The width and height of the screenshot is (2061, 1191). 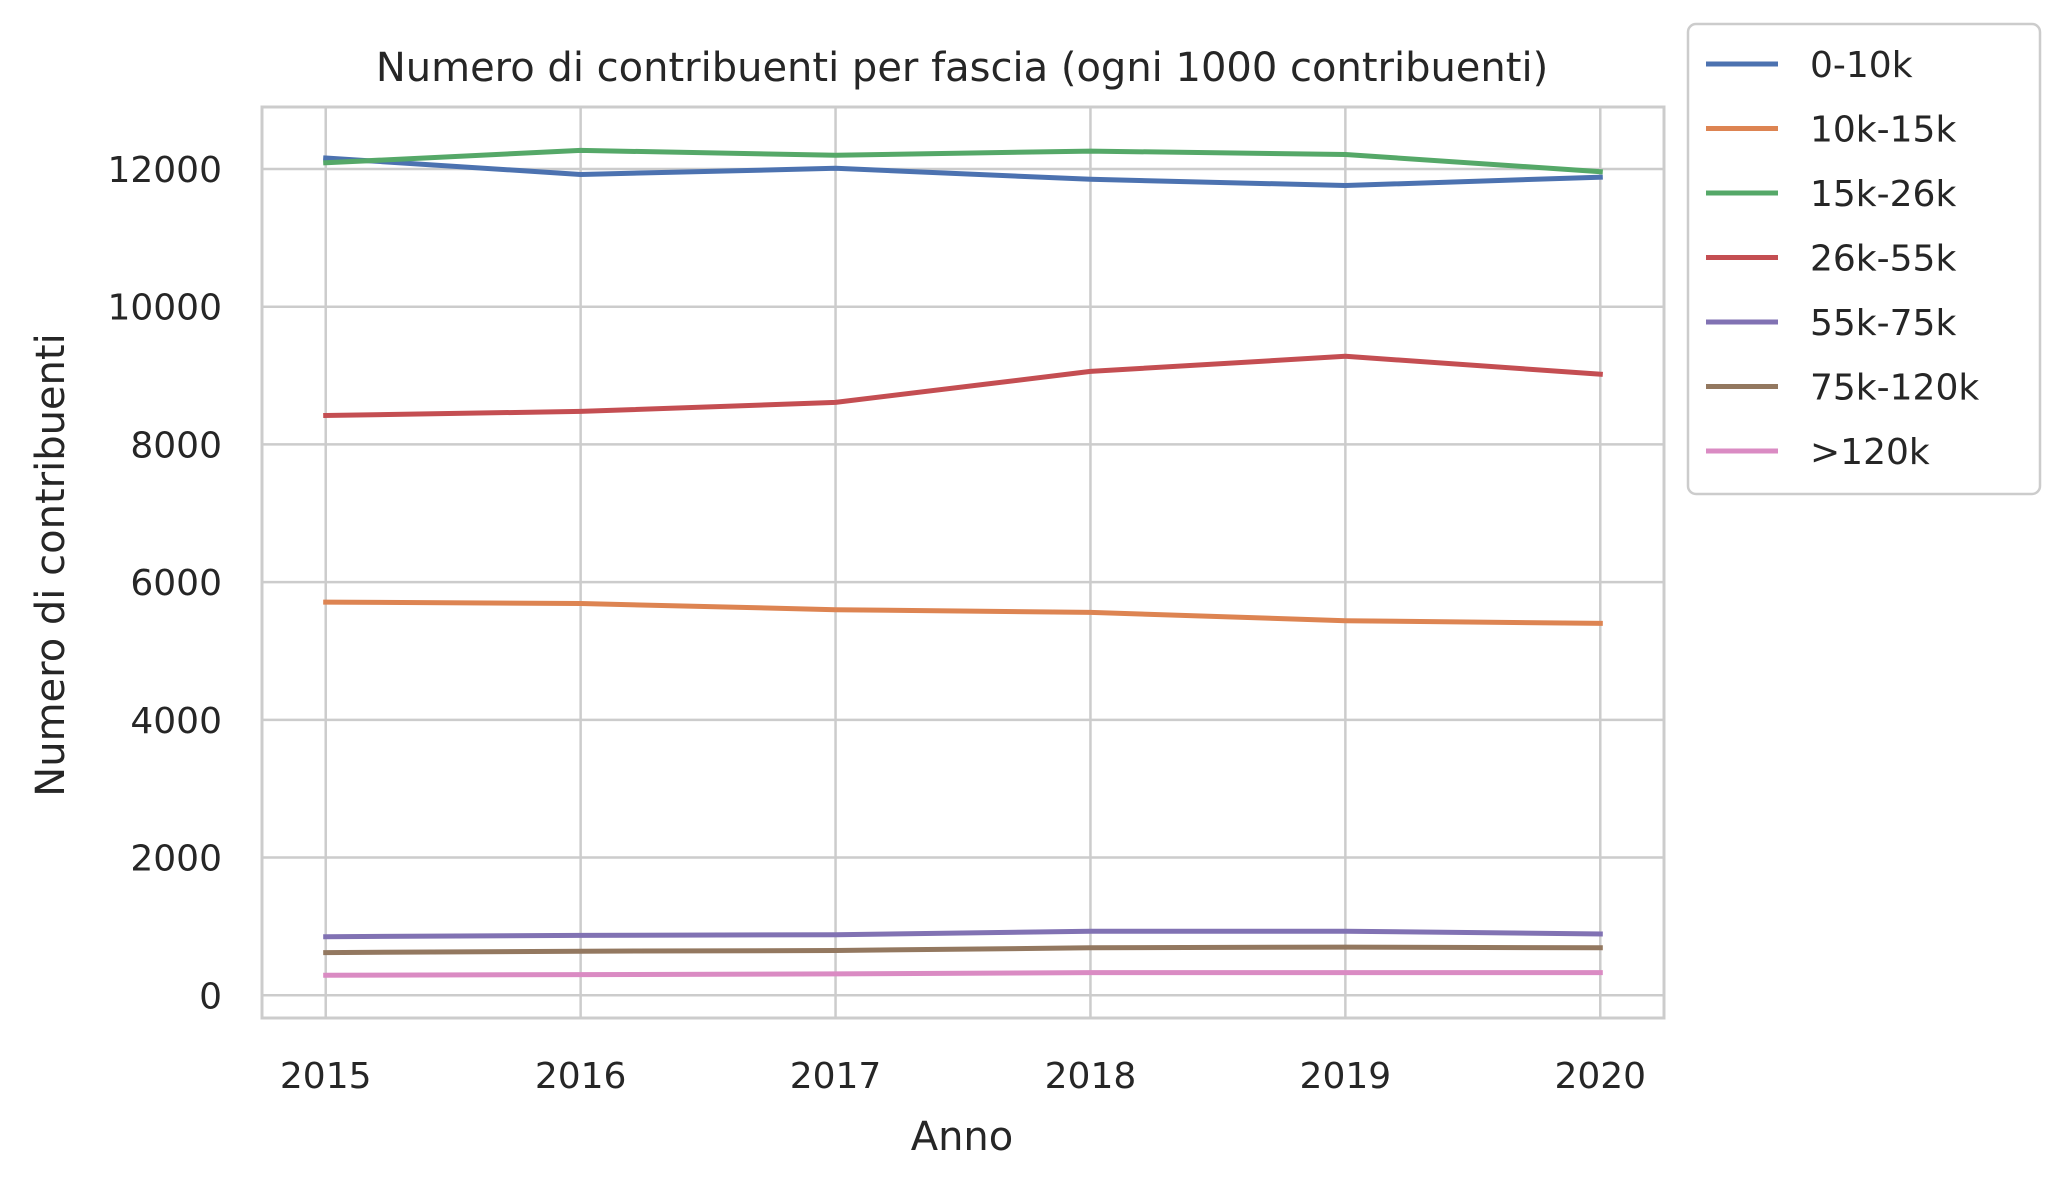 I want to click on series-line-75k-120k, so click(x=963, y=950).